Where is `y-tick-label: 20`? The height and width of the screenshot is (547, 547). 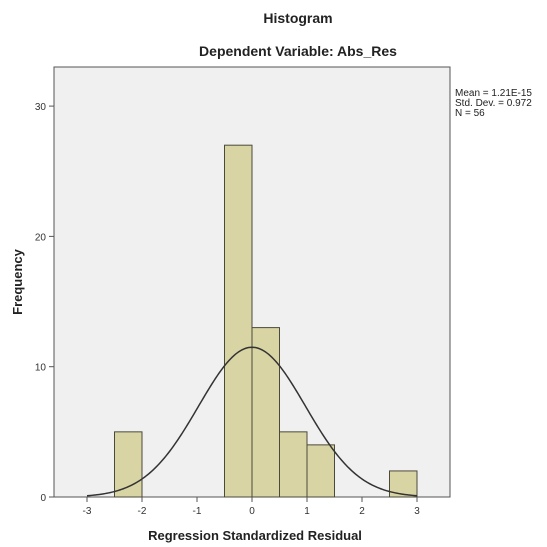
y-tick-label: 20 is located at coordinates (41, 237).